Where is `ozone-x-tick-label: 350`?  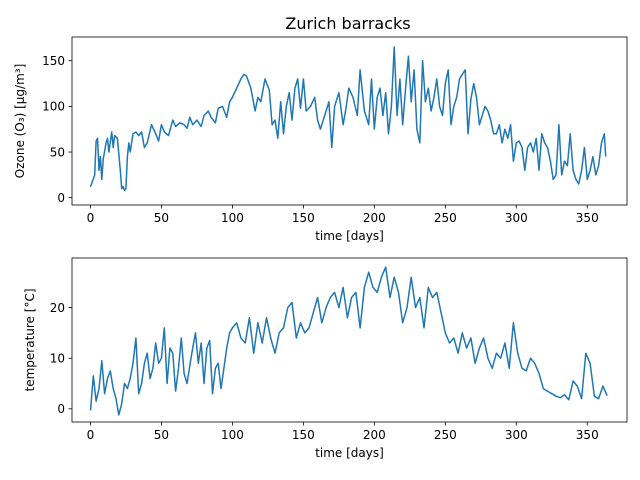 ozone-x-tick-label: 350 is located at coordinates (587, 218).